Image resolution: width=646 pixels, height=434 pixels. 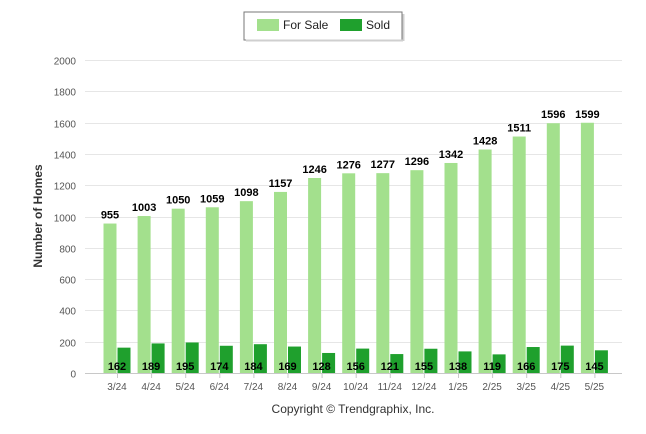 What do you see at coordinates (587, 115) in the screenshot?
I see `data-label-for-sale: 1599` at bounding box center [587, 115].